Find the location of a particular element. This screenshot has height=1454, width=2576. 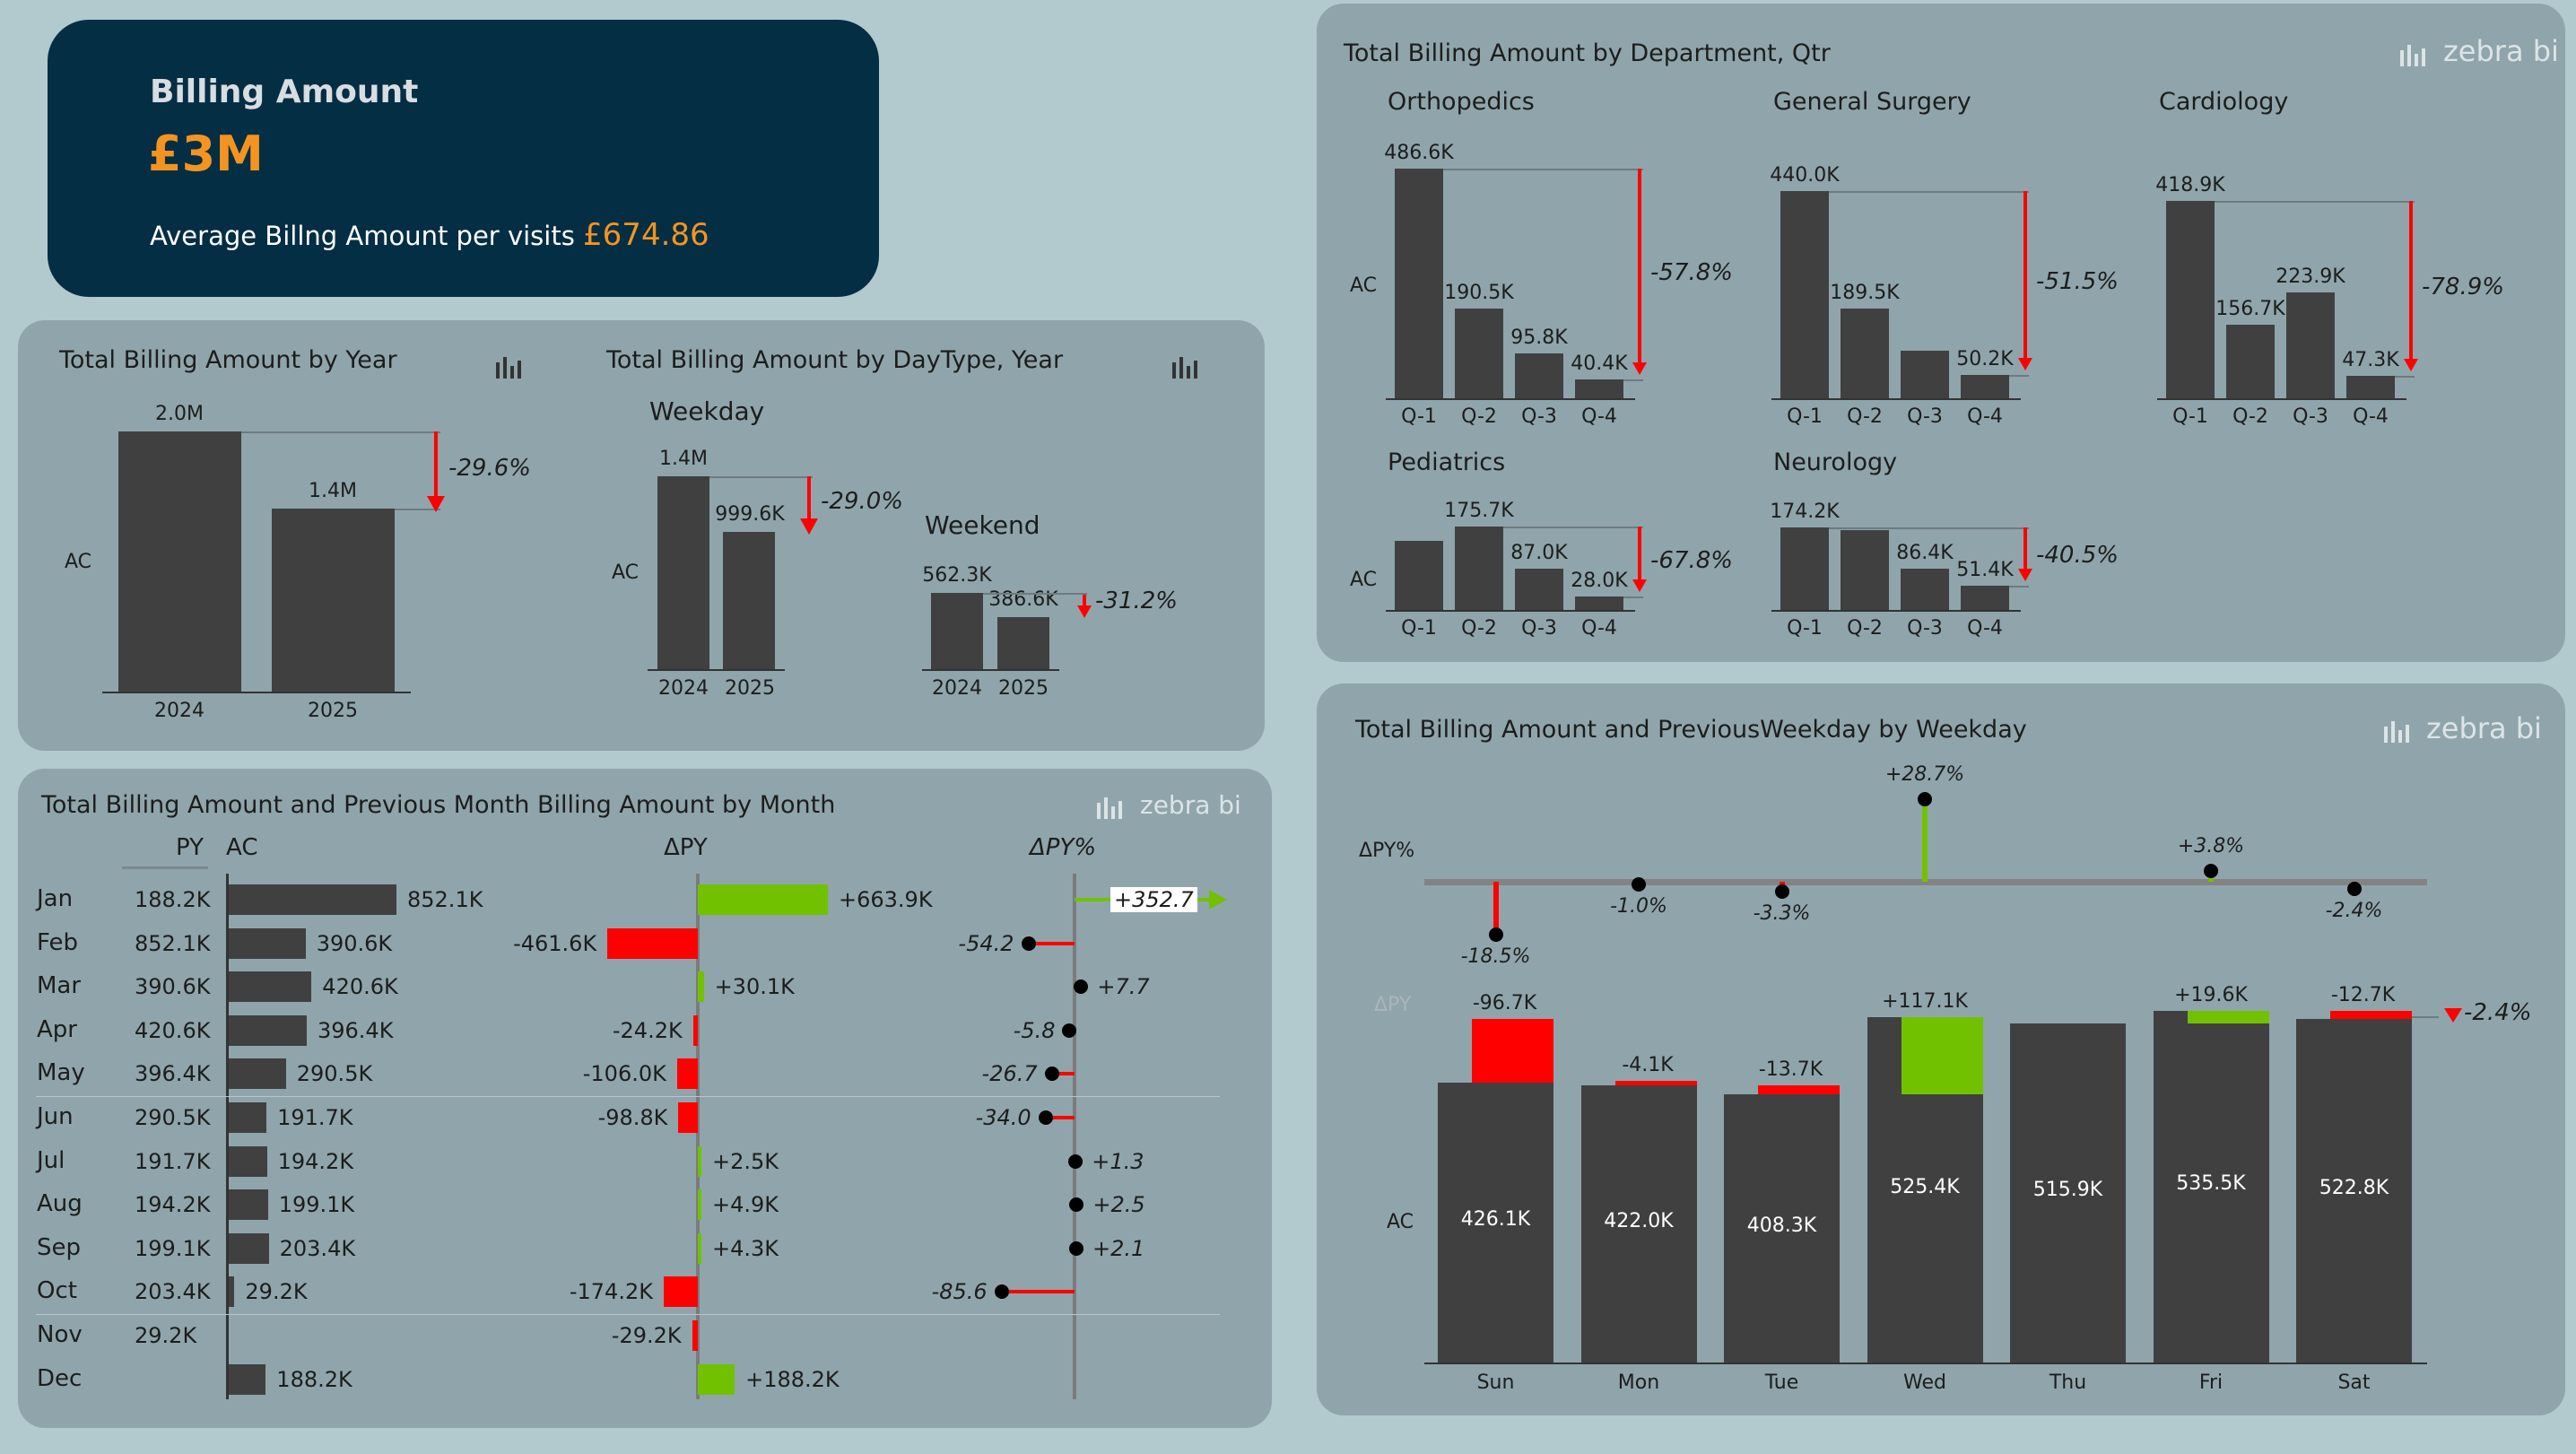

year-bar-2025 is located at coordinates (333, 600).